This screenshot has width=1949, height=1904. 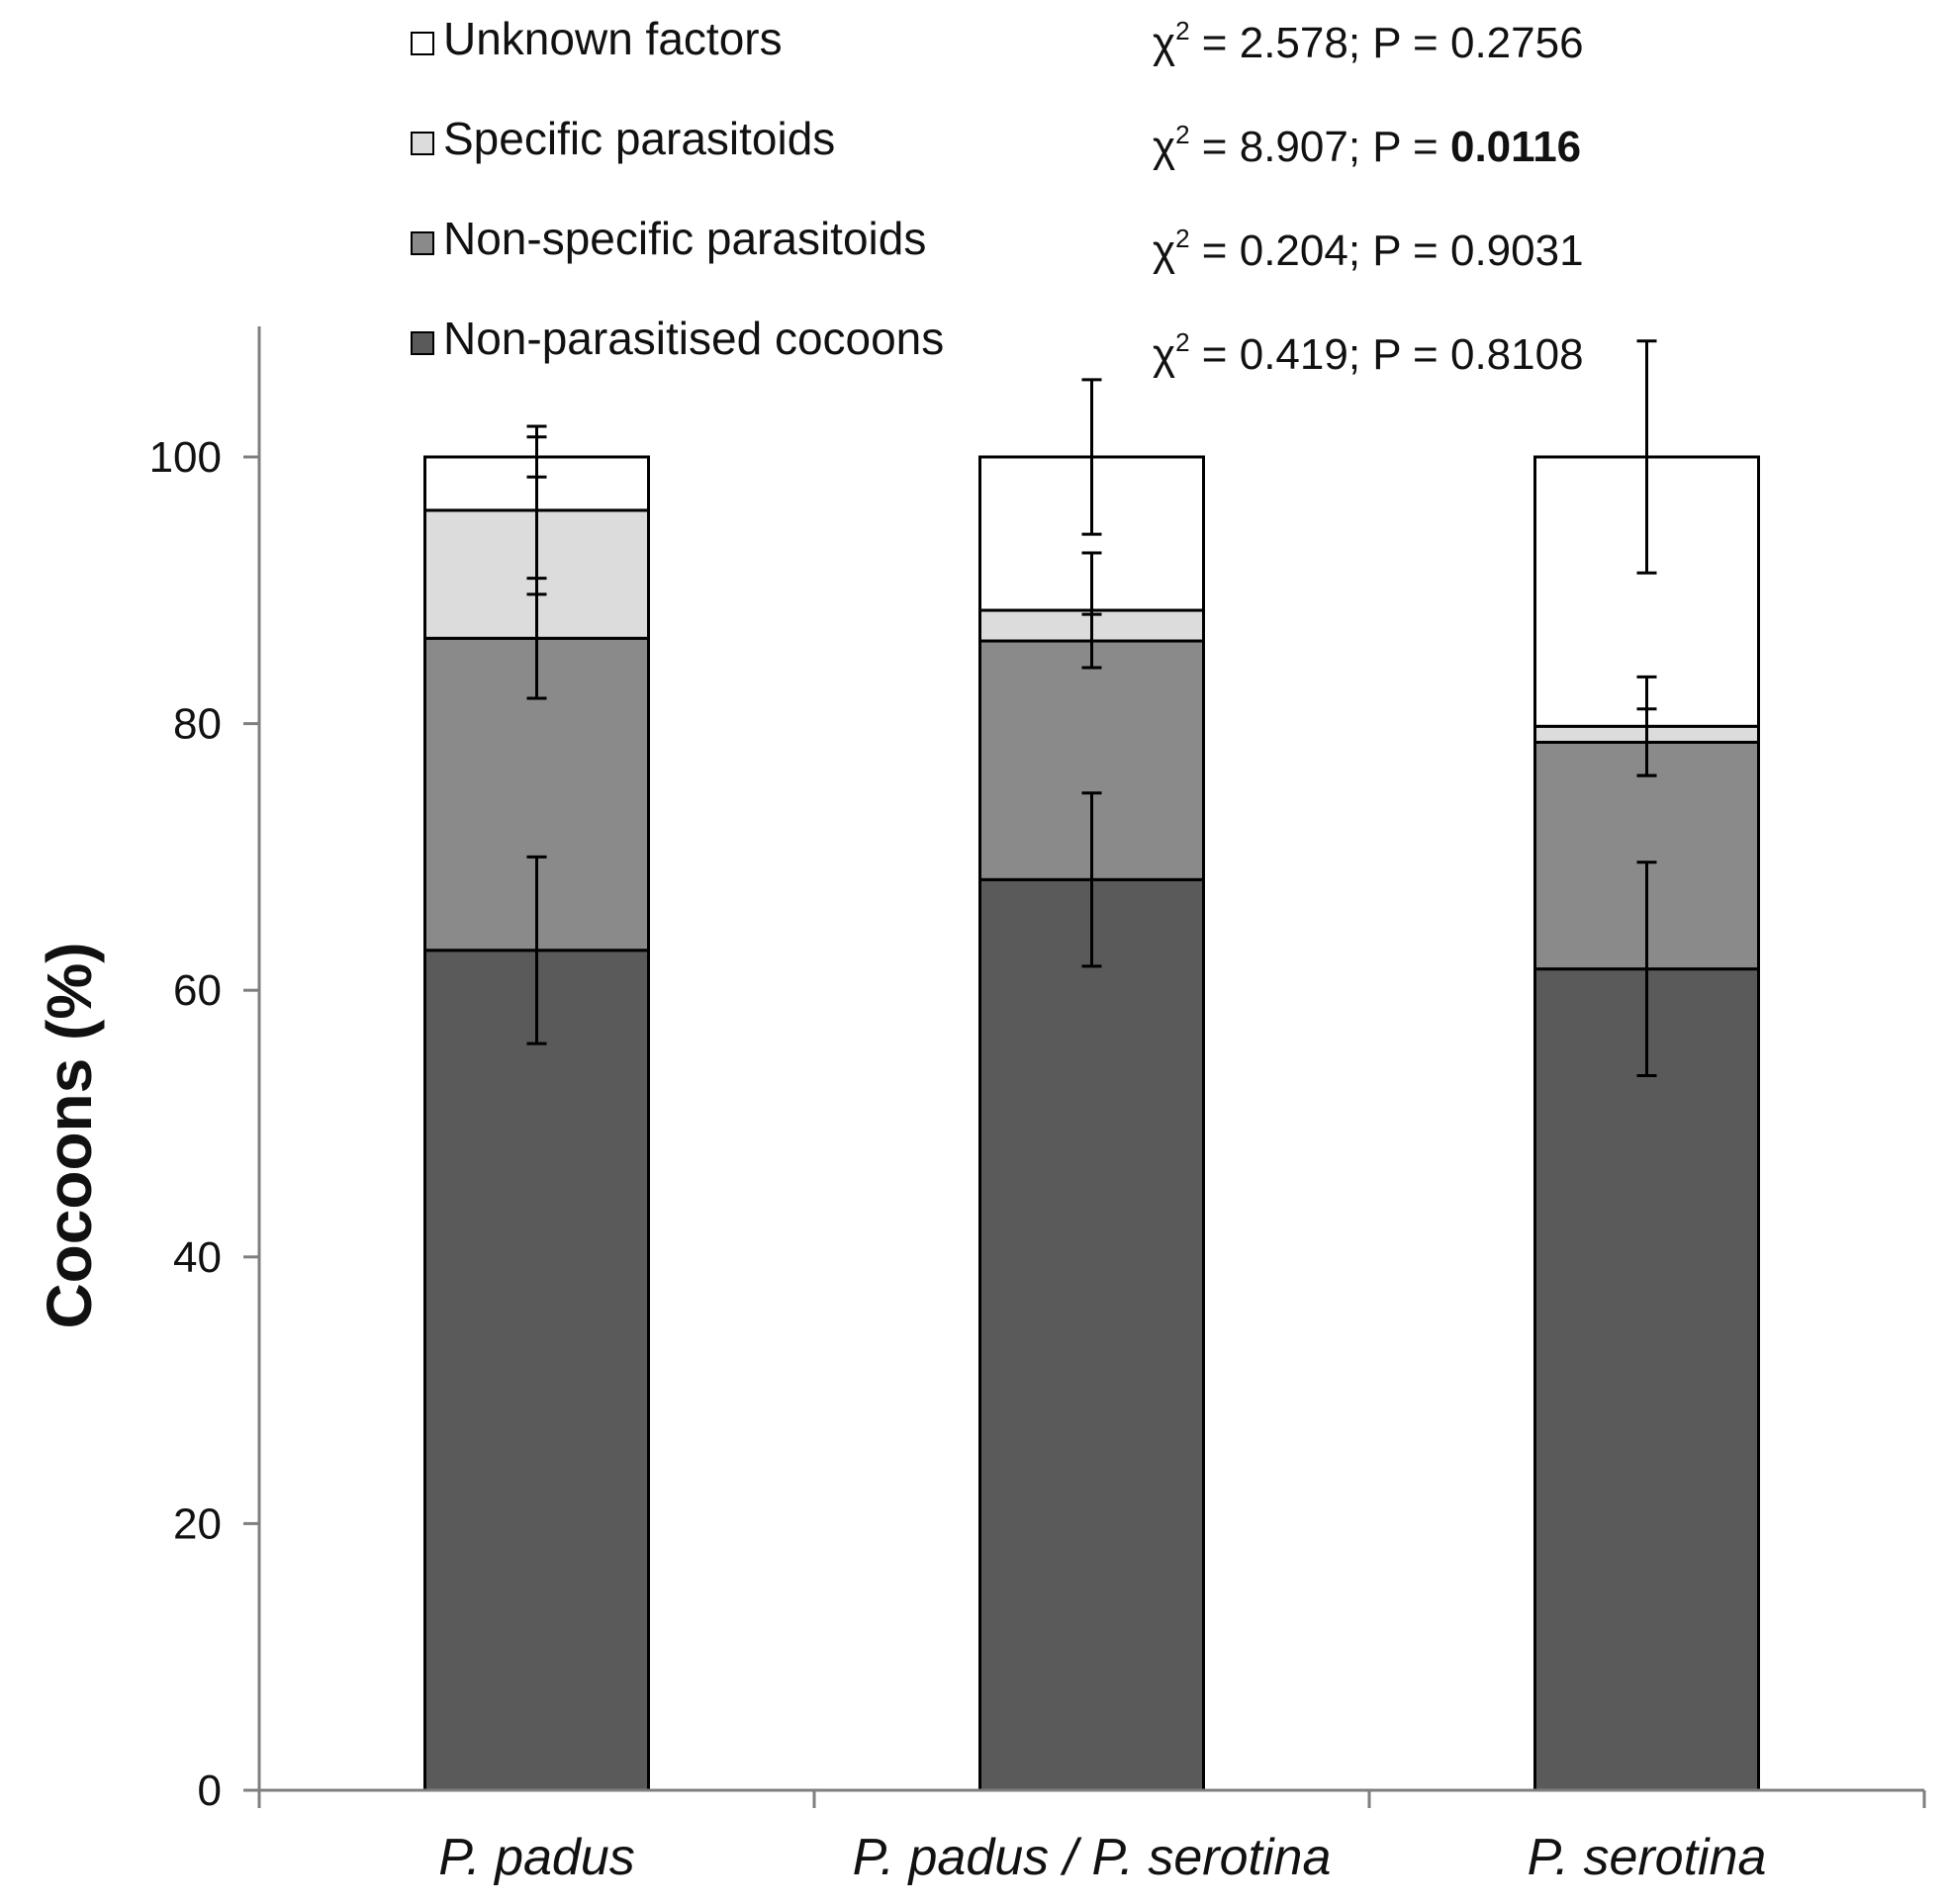 What do you see at coordinates (197, 724) in the screenshot?
I see `y-tick-label: 80` at bounding box center [197, 724].